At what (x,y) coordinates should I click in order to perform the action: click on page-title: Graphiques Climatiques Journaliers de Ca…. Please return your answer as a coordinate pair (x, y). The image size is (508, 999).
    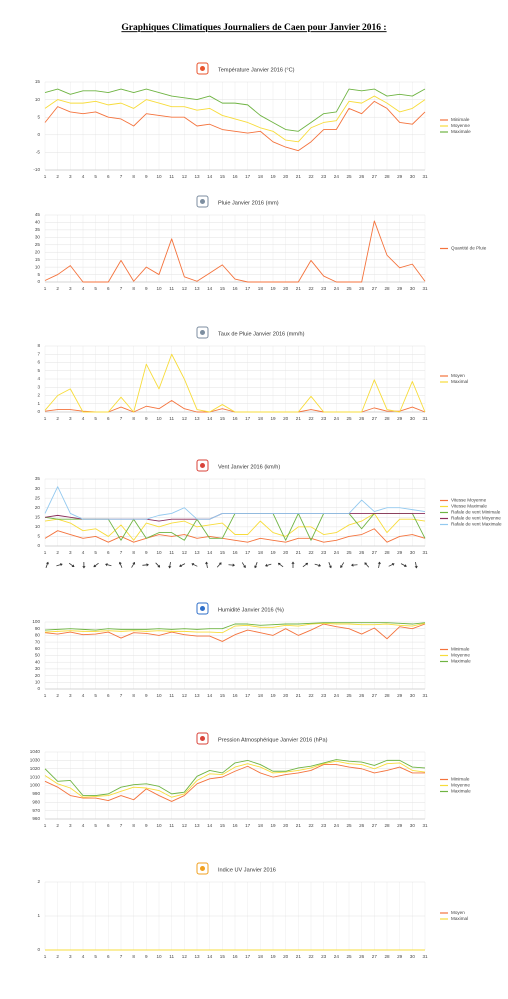
    Looking at the image, I should click on (253, 28).